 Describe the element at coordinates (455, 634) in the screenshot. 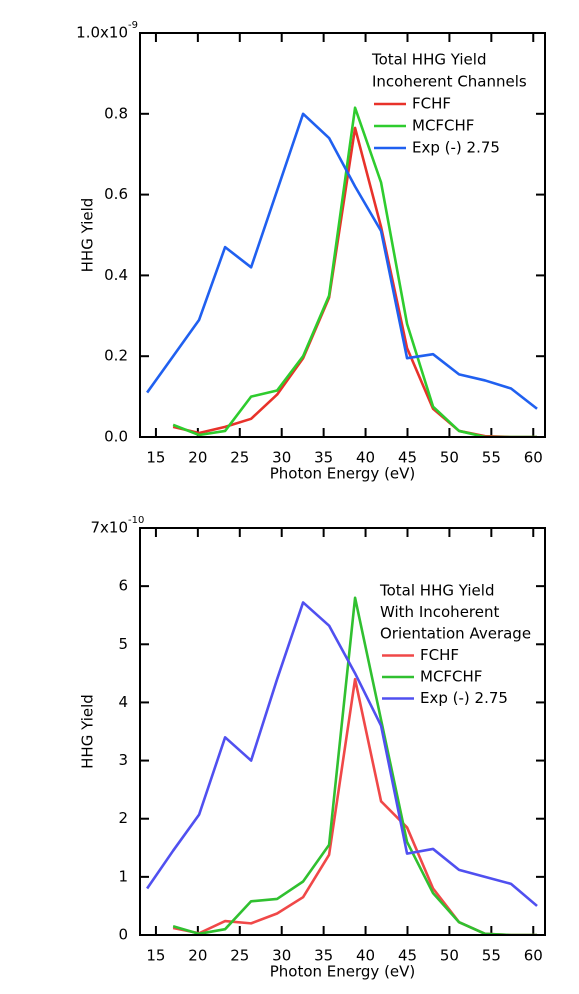

I see `legend-title: Orientation Average` at that location.